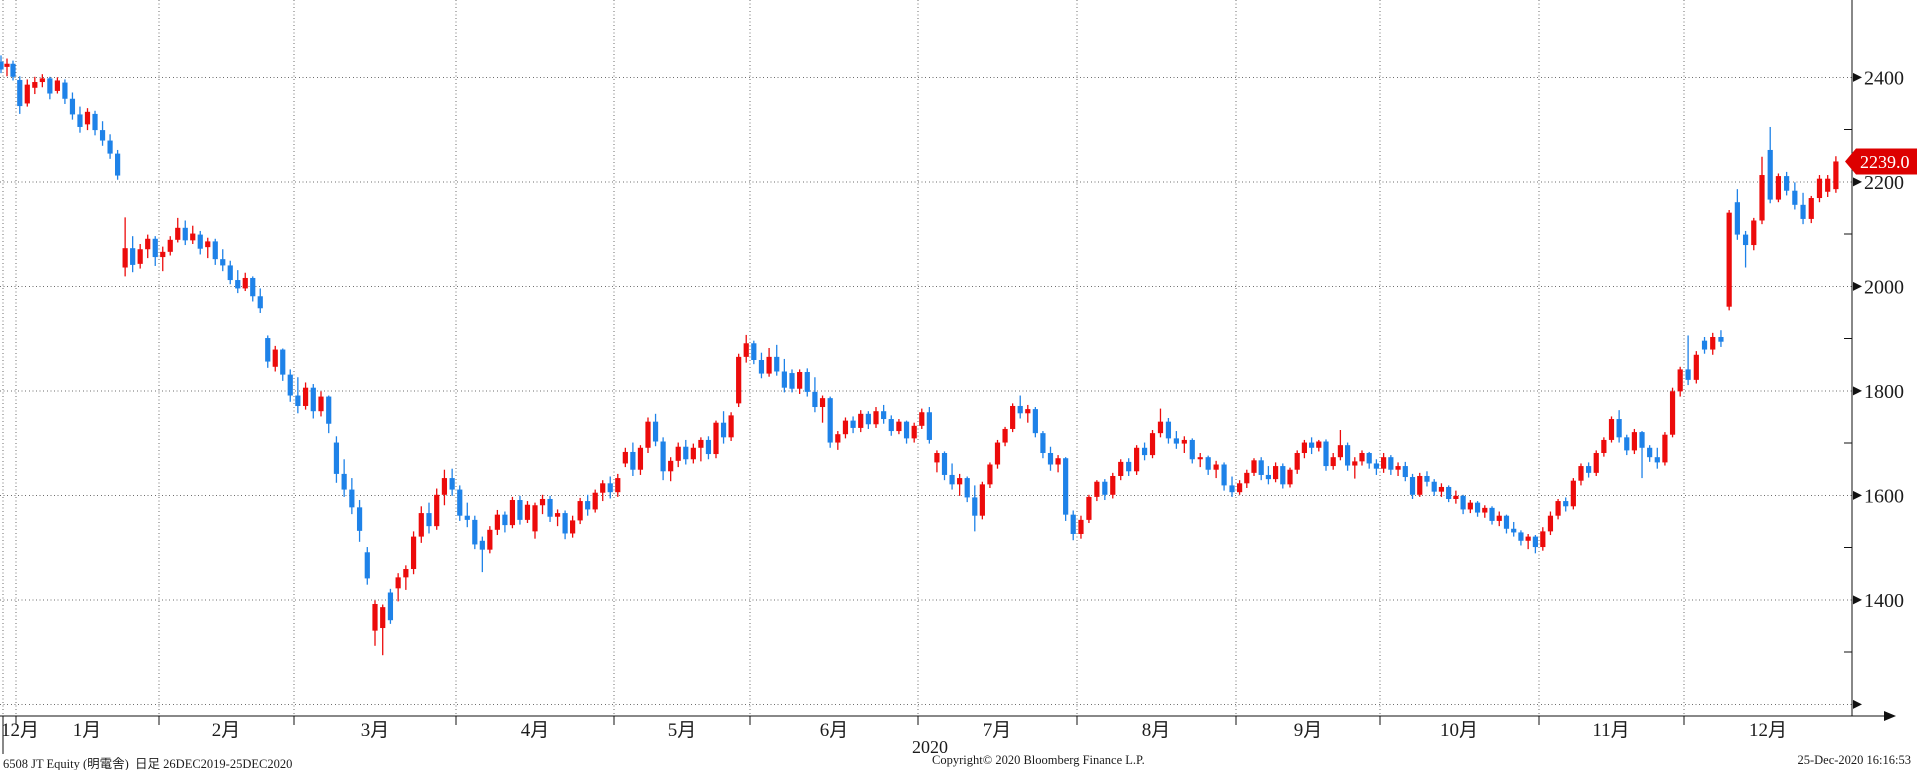  What do you see at coordinates (1884, 287) in the screenshot?
I see `y-axis-label: 2000` at bounding box center [1884, 287].